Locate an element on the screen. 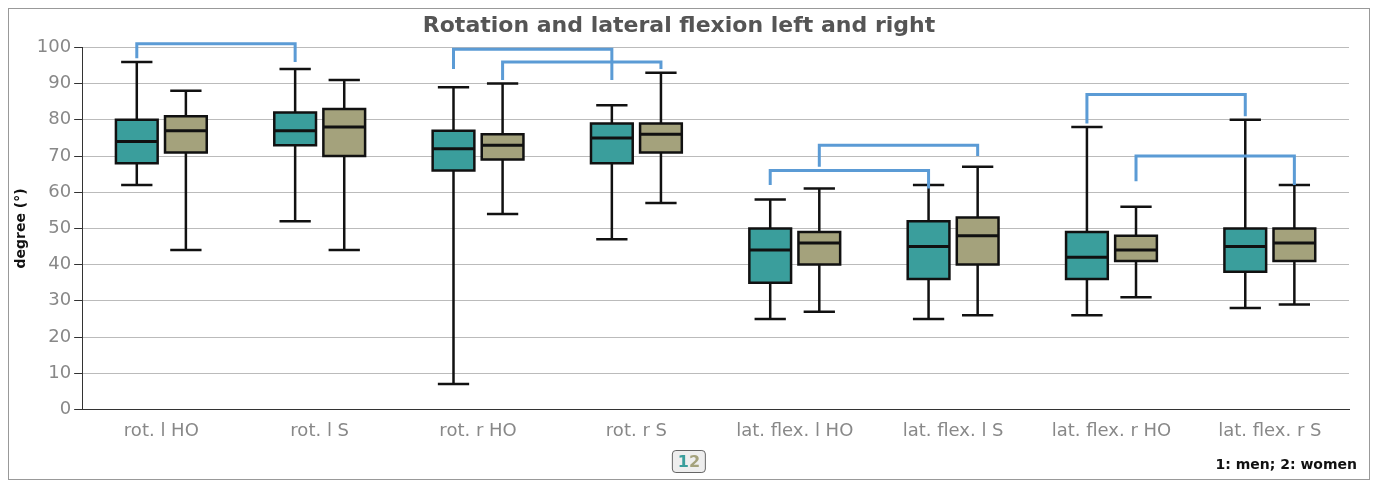 The height and width of the screenshot is (493, 1383). y-tick-label: 40 is located at coordinates (60, 263).